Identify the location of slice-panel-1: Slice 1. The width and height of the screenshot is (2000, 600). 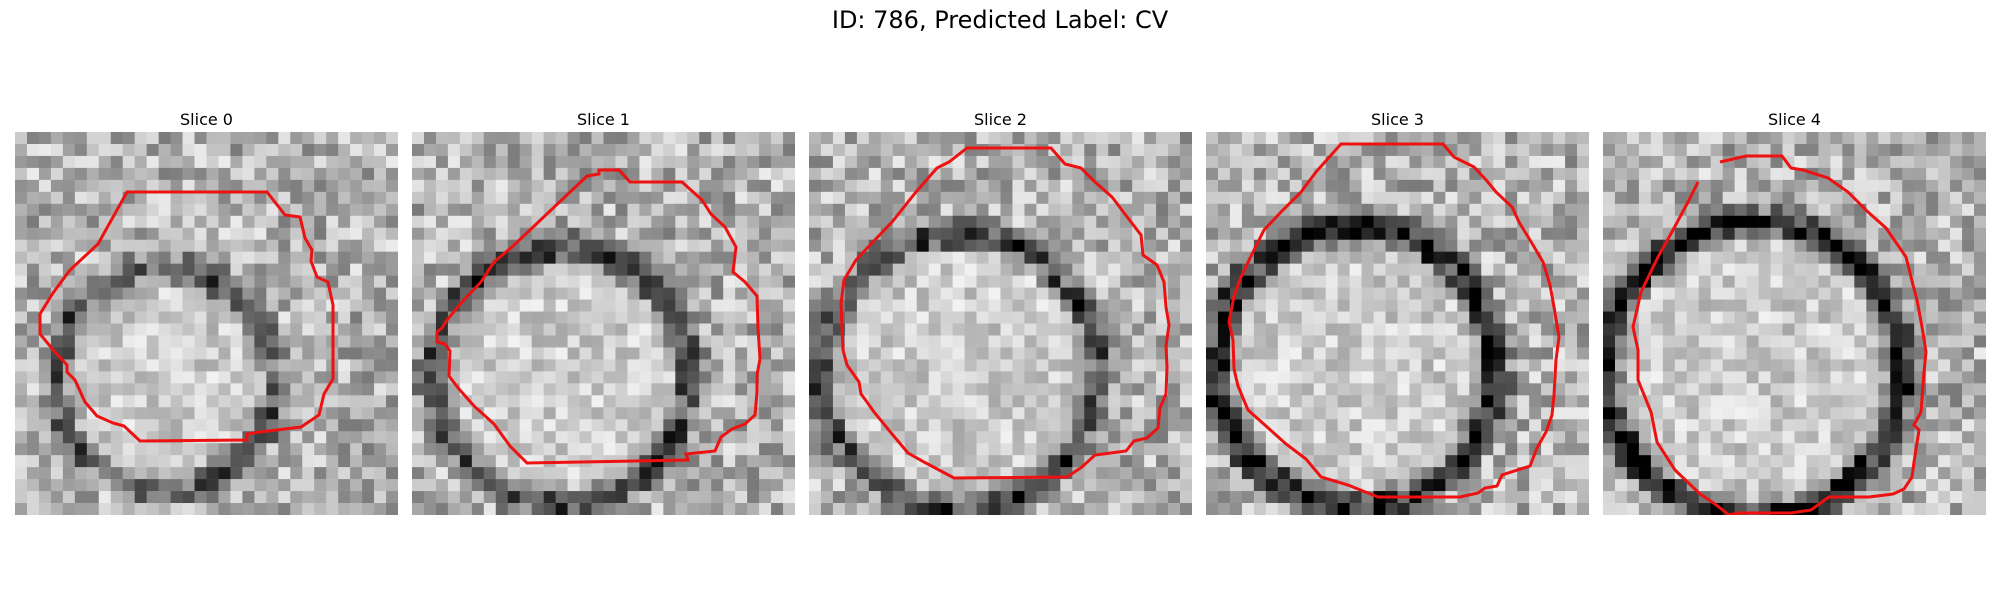
(603, 311).